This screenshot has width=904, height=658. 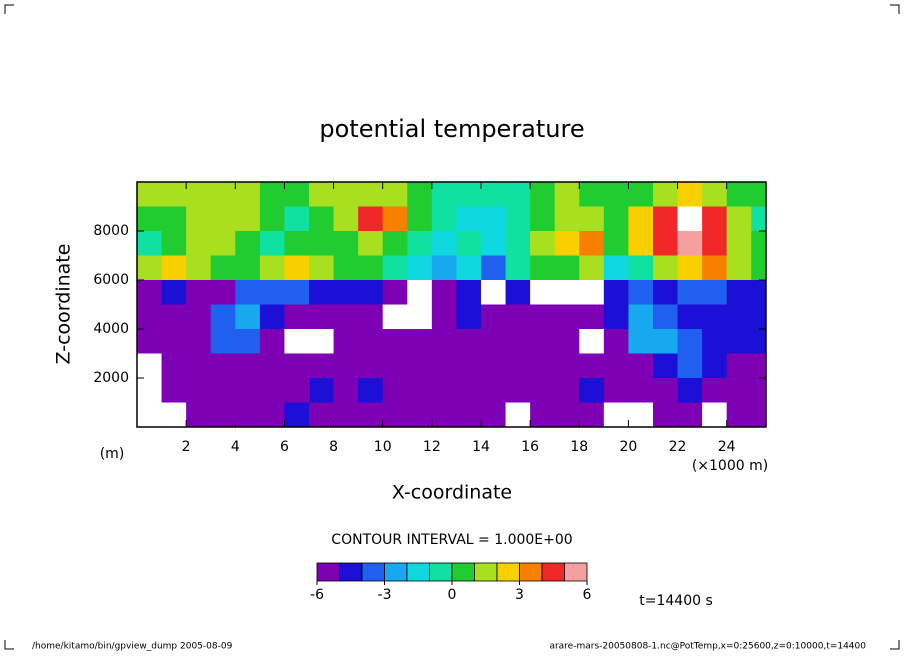 What do you see at coordinates (727, 447) in the screenshot?
I see `x-tick-label: 24` at bounding box center [727, 447].